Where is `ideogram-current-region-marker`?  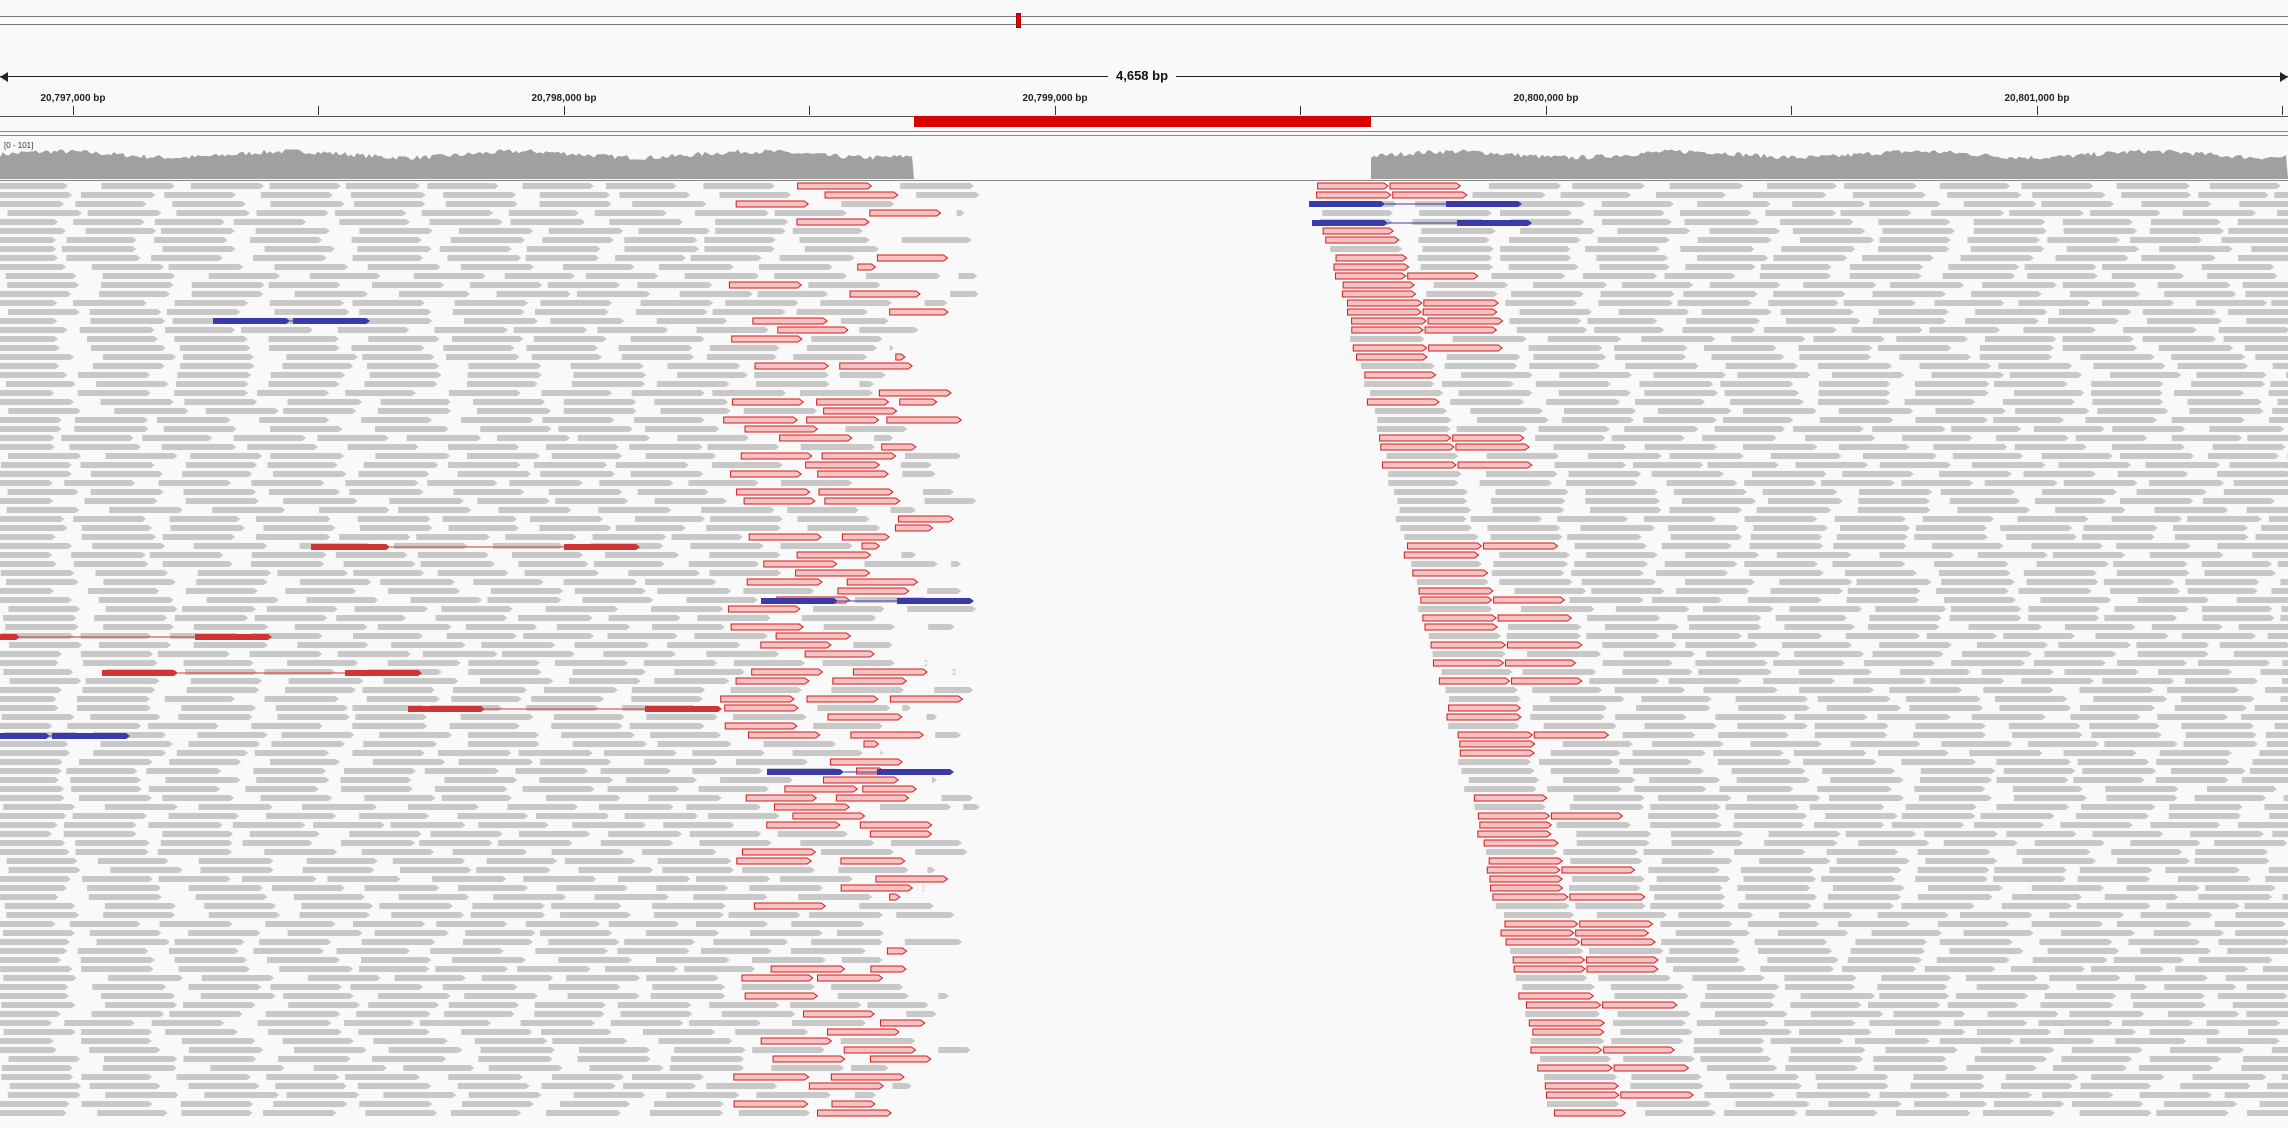 ideogram-current-region-marker is located at coordinates (1018, 20).